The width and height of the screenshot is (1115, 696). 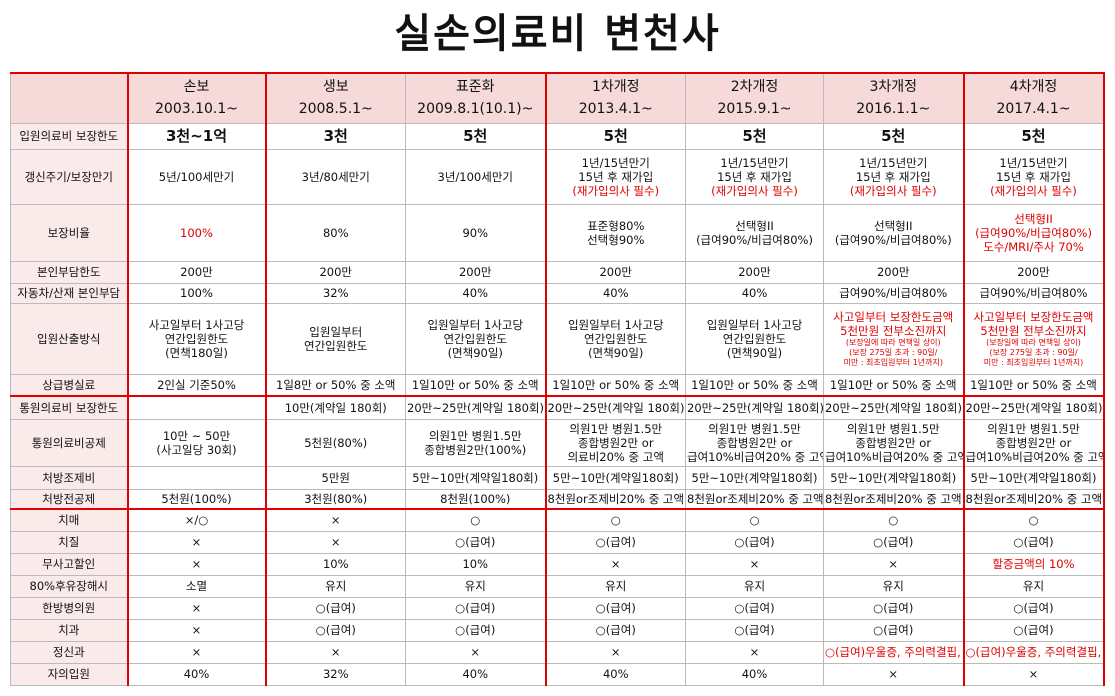 What do you see at coordinates (893, 352) in the screenshot?
I see `cell-line: (보장 275일 초과 : 90일/` at bounding box center [893, 352].